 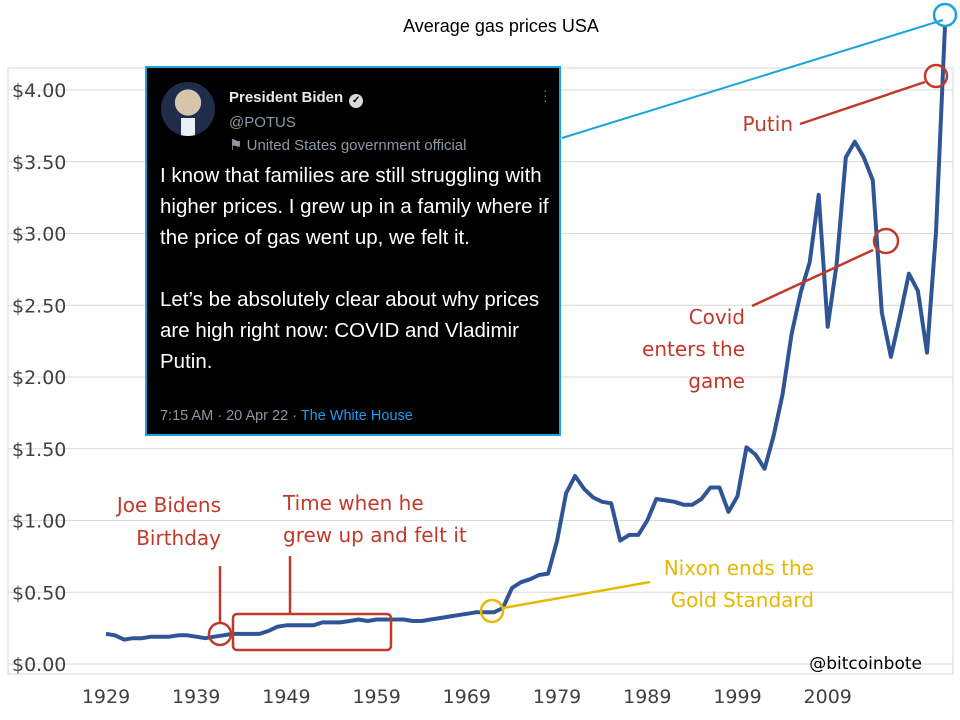 What do you see at coordinates (737, 697) in the screenshot?
I see `x-tick-label: 1999` at bounding box center [737, 697].